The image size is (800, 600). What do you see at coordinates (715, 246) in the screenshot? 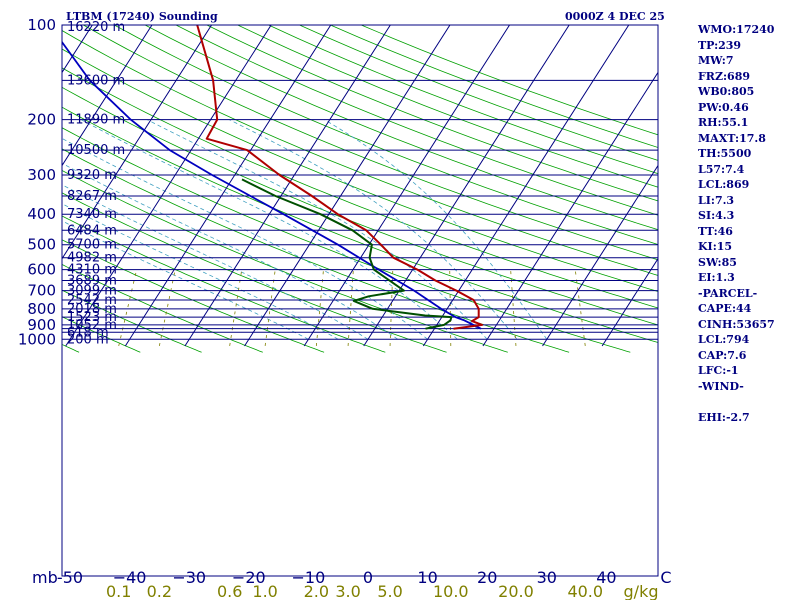
I see `index-item: KI:15` at bounding box center [715, 246].